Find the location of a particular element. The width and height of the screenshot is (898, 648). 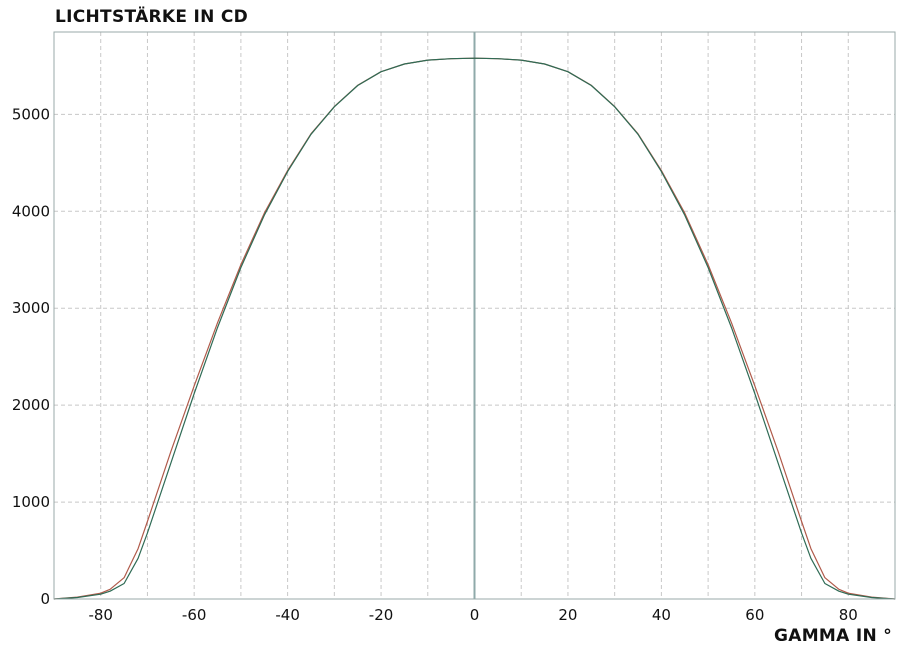

x-tick-label: 20 is located at coordinates (567, 615).